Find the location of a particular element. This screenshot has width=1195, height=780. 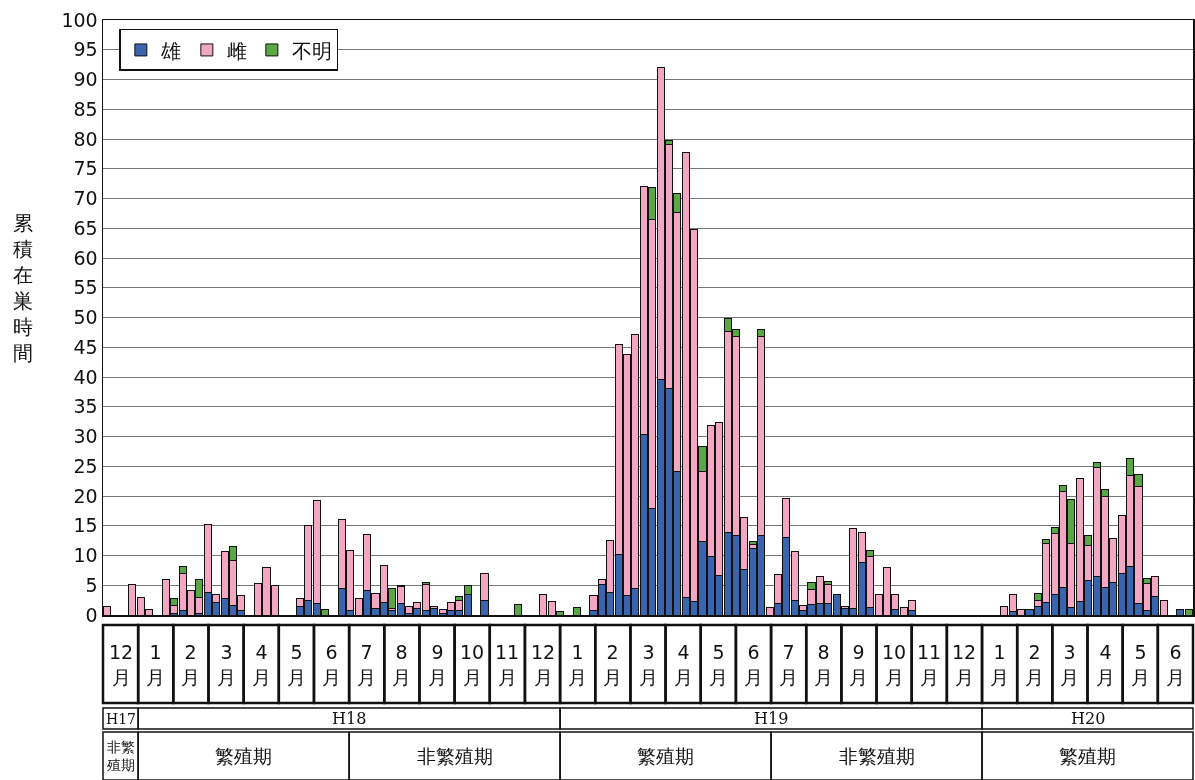

y-tick-label: 100 is located at coordinates (79, 19).